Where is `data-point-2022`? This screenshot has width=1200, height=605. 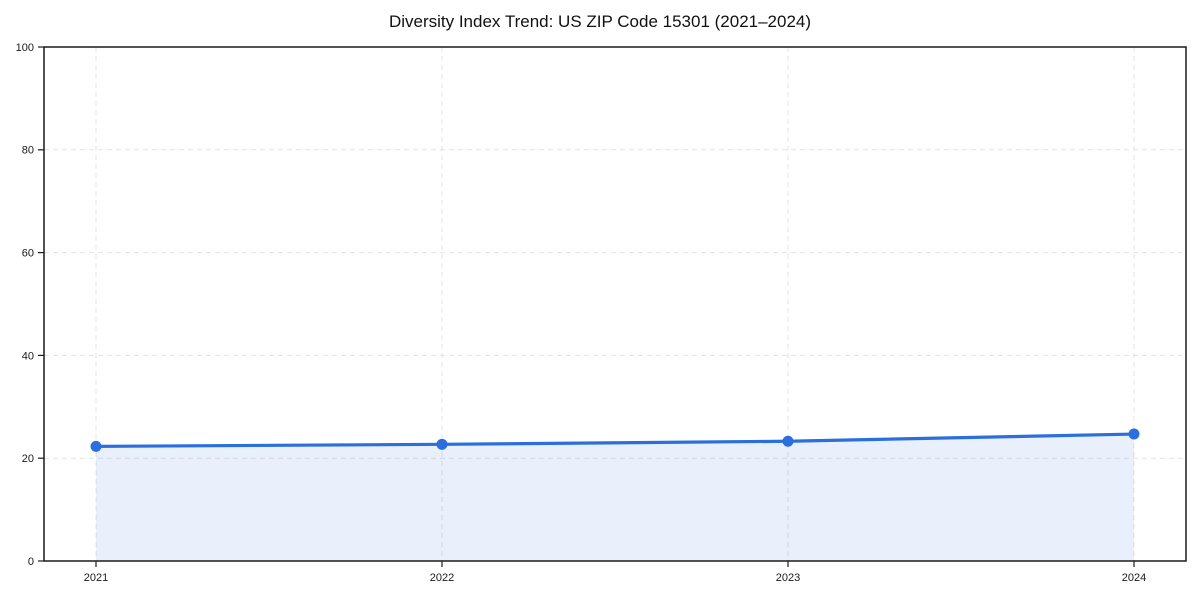 data-point-2022 is located at coordinates (442, 444).